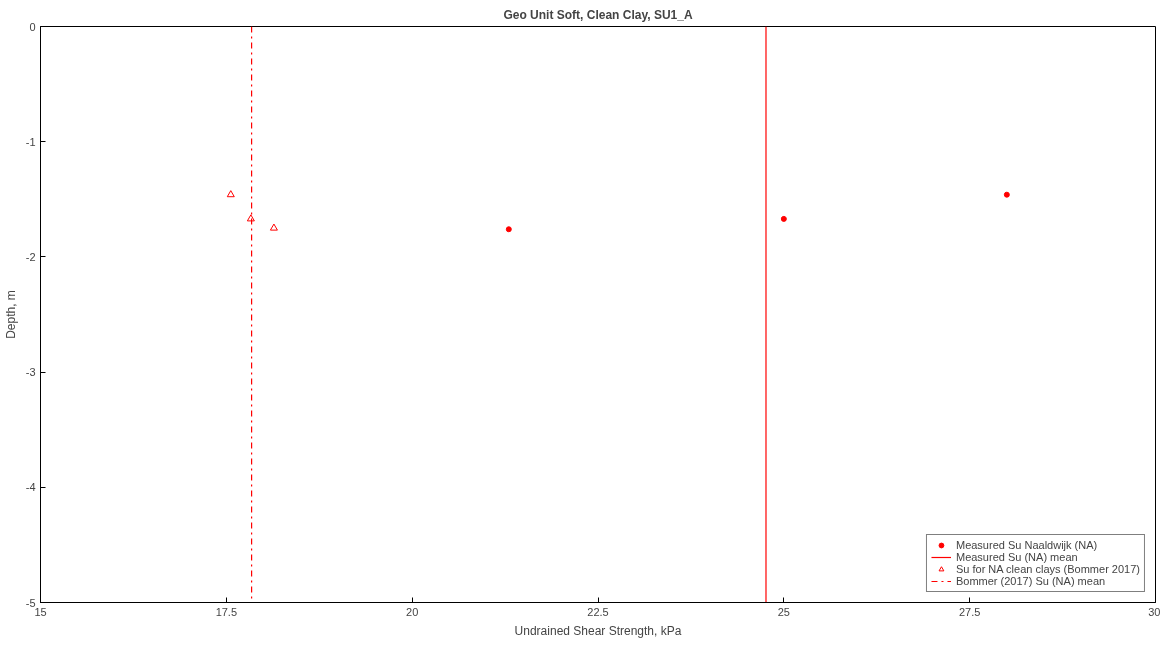 The height and width of the screenshot is (647, 1168). I want to click on x-axis-title: Undrained Shear Strength, kPa, so click(598, 630).